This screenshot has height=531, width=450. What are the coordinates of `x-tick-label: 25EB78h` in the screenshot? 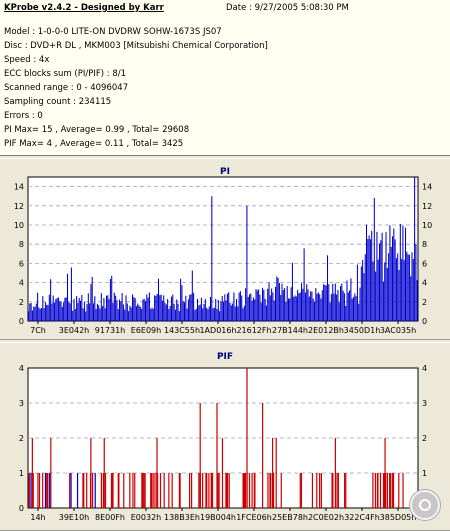 It's located at (290, 517).